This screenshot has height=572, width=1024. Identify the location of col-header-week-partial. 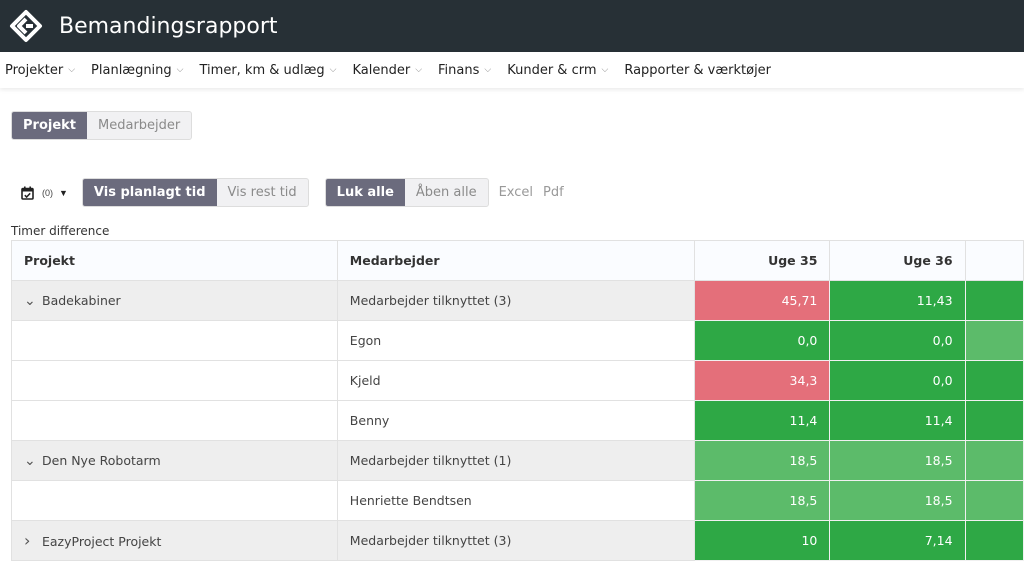
(994, 260).